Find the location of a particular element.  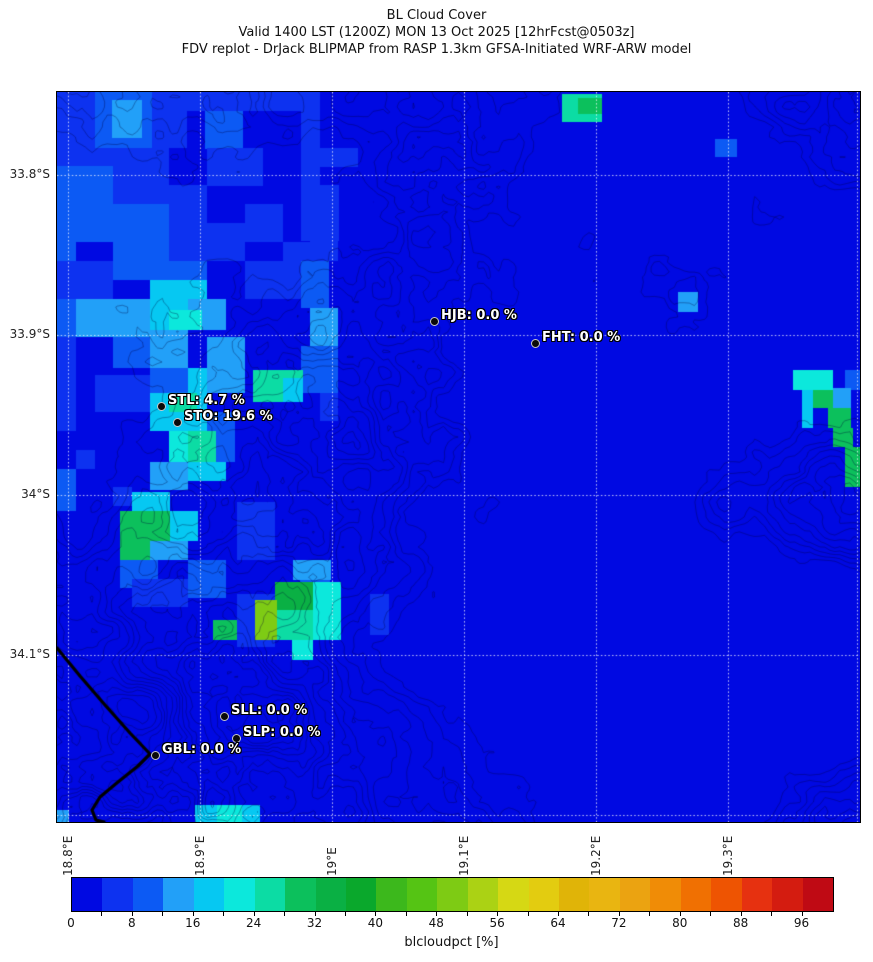

lon-tick-label-5: 19.3°E is located at coordinates (728, 855).